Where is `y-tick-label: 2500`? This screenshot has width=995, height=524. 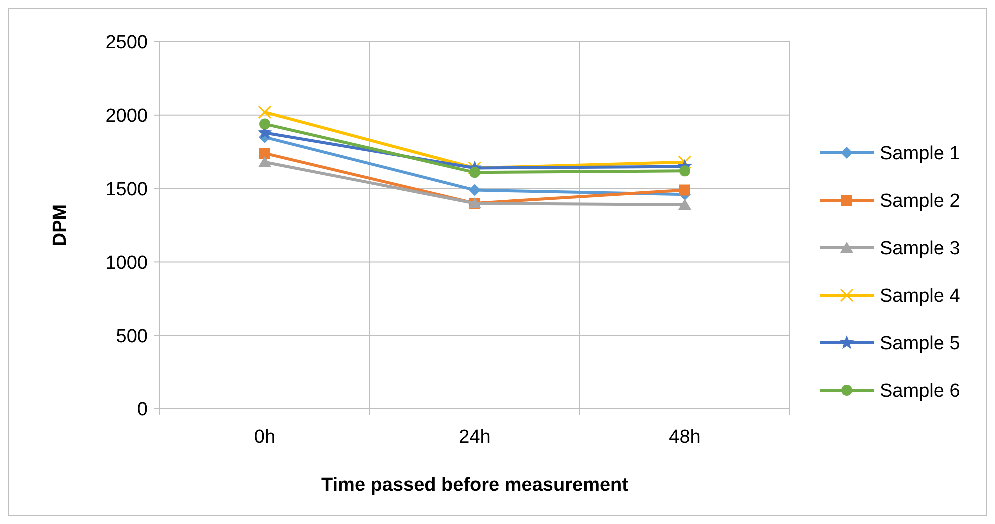 y-tick-label: 2500 is located at coordinates (127, 43).